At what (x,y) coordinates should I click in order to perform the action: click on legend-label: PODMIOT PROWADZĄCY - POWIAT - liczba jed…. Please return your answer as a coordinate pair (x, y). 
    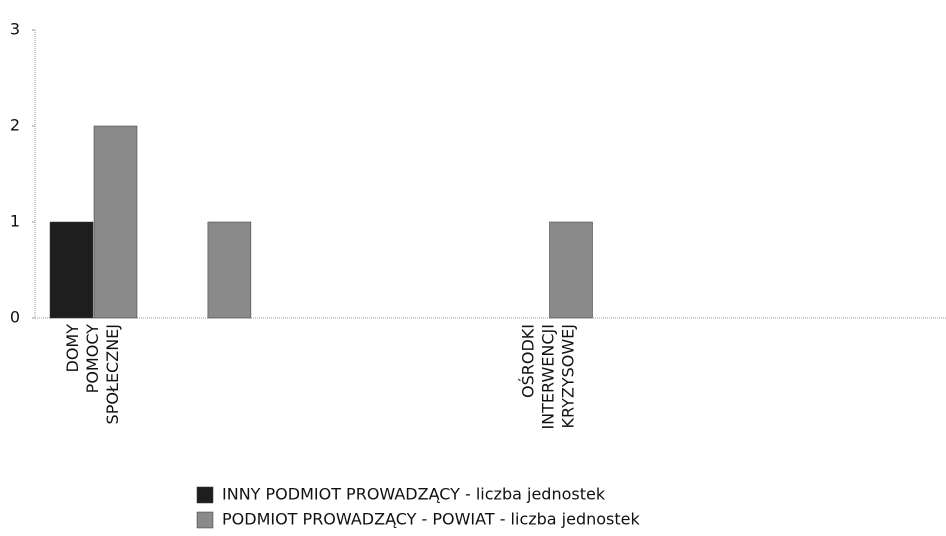
    Looking at the image, I should click on (431, 519).